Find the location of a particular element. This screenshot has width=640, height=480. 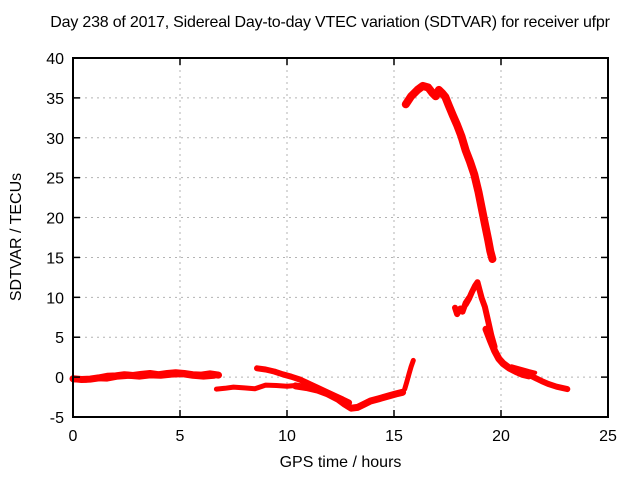

y-tick-label: -5 is located at coordinates (57, 418).